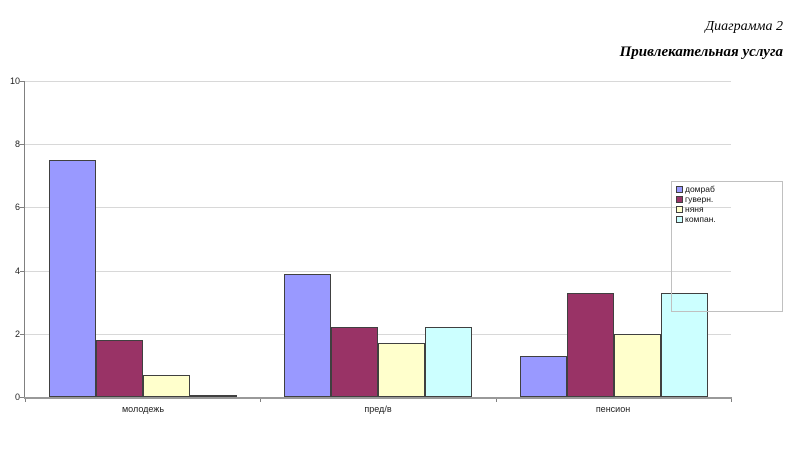  Describe the element at coordinates (727, 246) in the screenshot. I see `legend: домраб гуверн. няня компан.` at that location.